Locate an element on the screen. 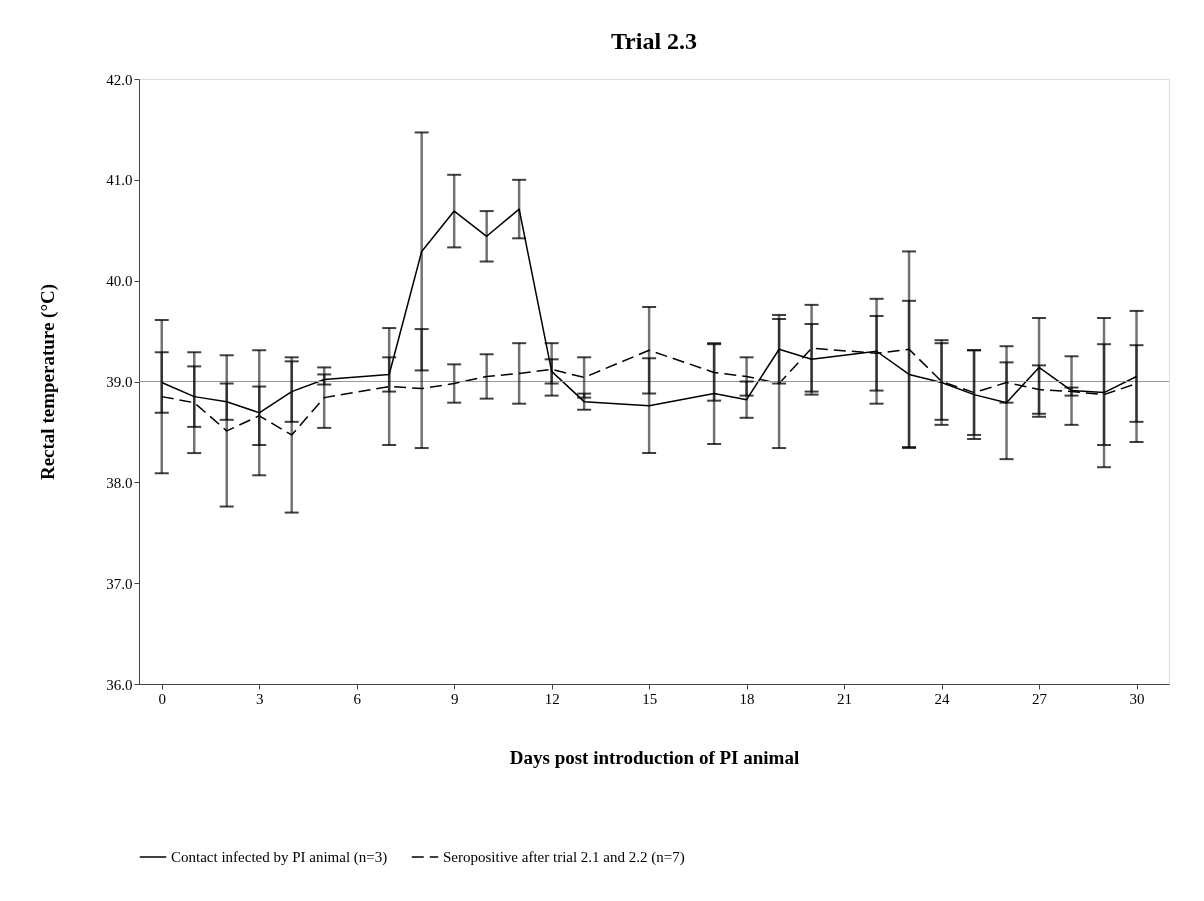 Image resolution: width=1204 pixels, height=901 pixels. x-tick-label: 9 is located at coordinates (454, 698).